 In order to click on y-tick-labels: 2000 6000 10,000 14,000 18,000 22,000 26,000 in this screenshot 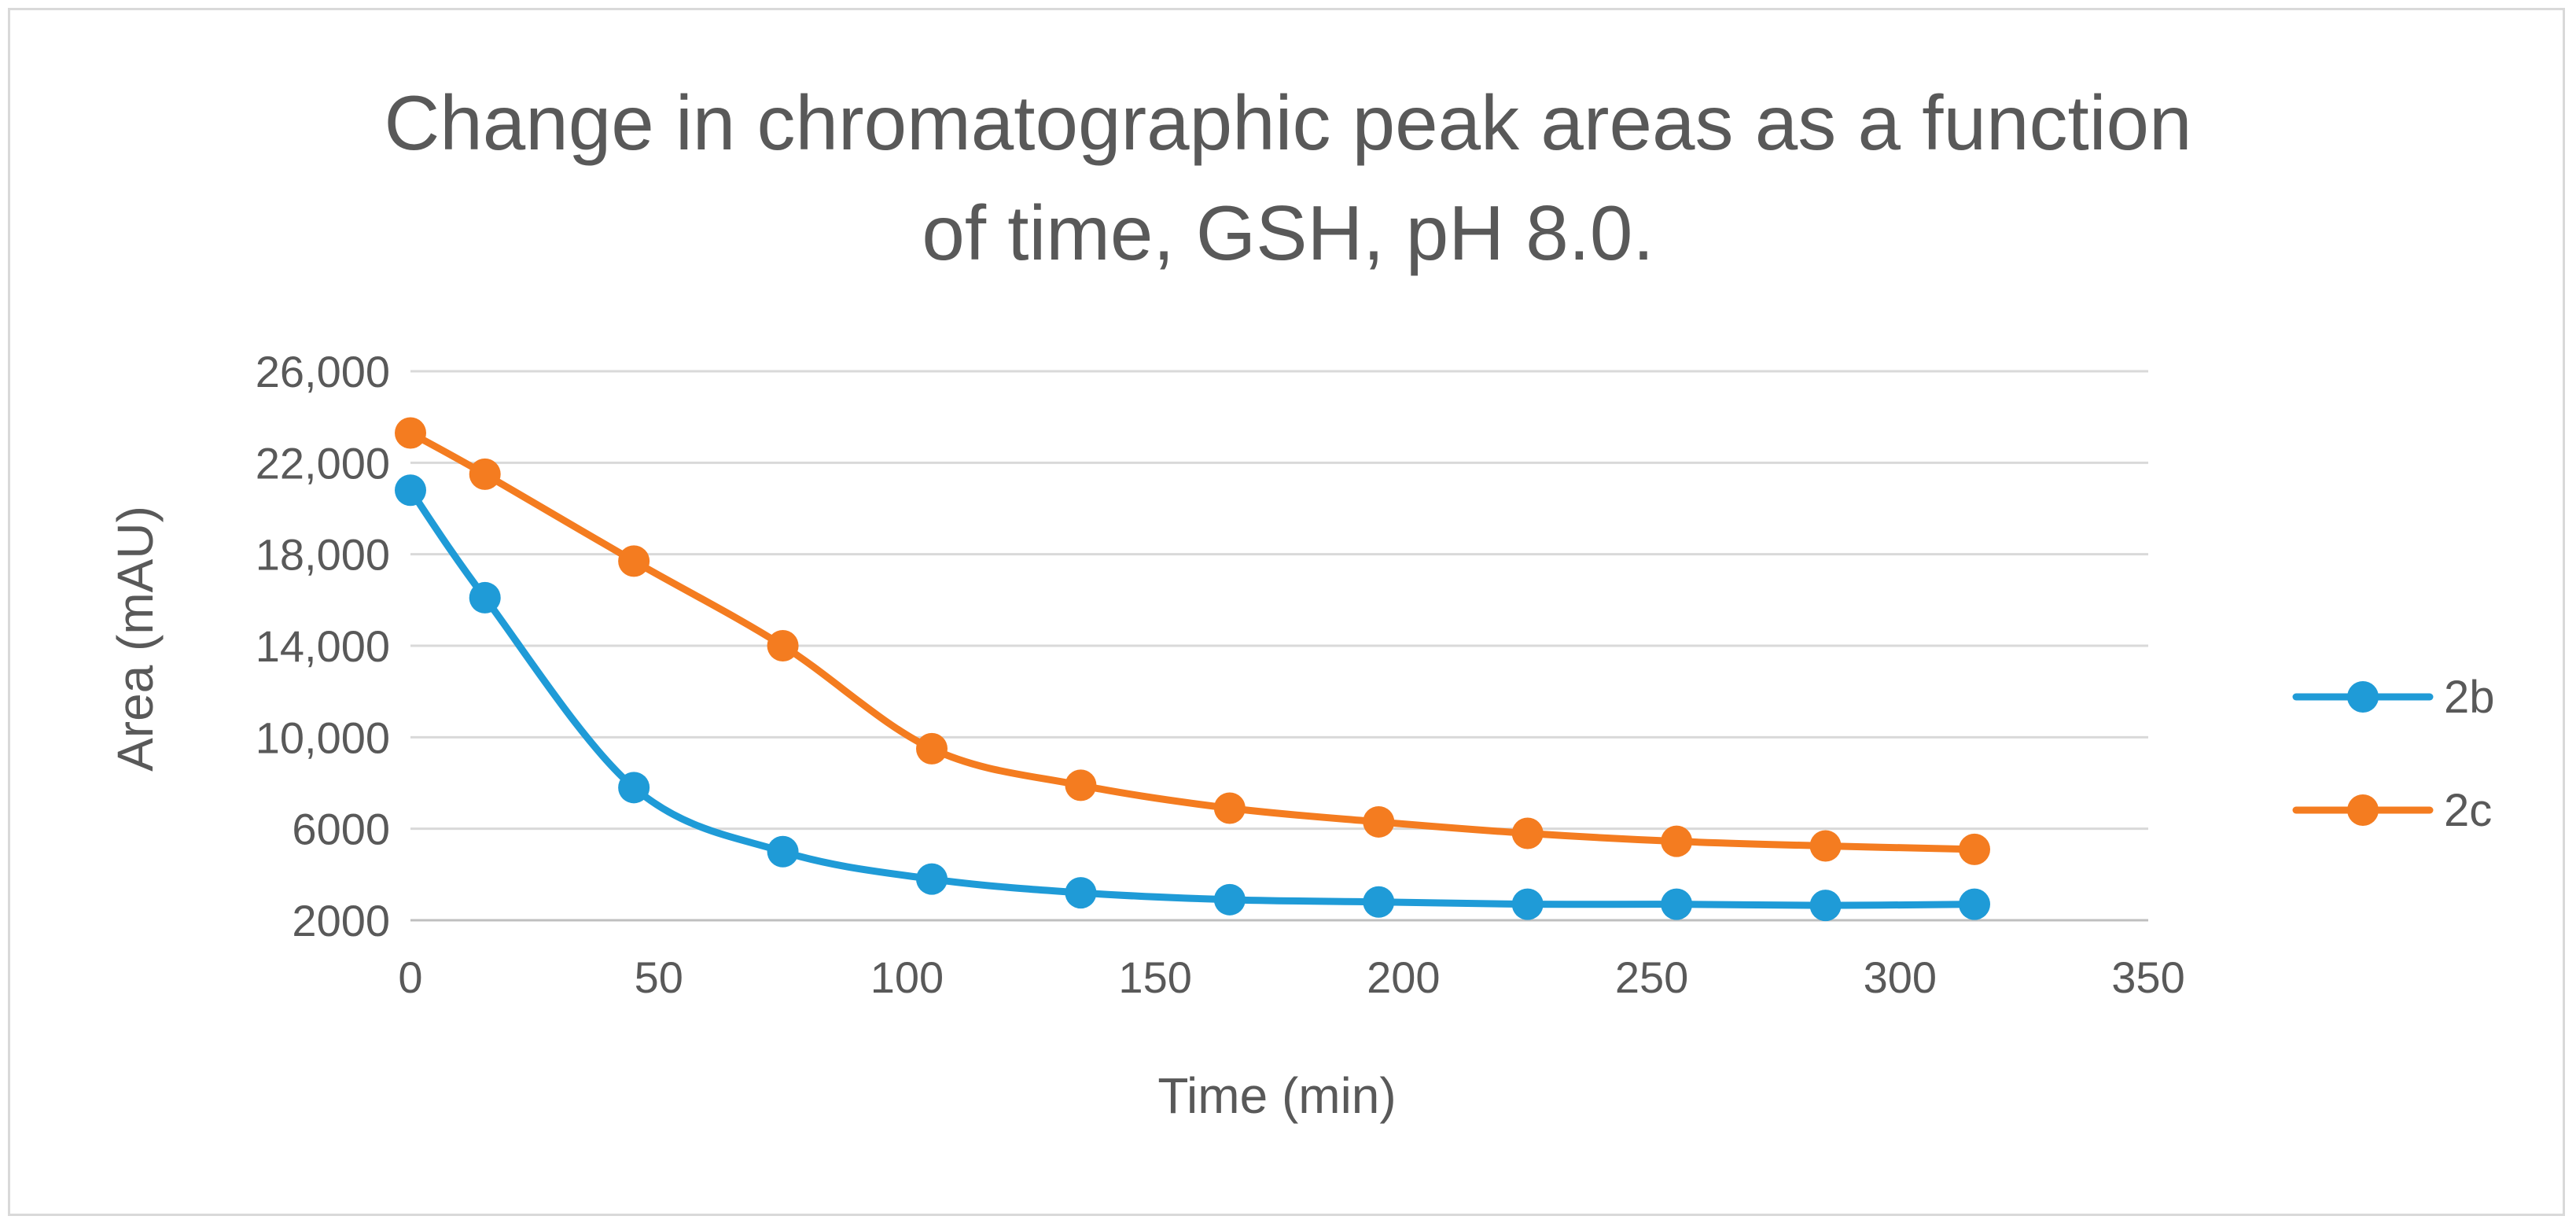, I will do `click(323, 646)`.